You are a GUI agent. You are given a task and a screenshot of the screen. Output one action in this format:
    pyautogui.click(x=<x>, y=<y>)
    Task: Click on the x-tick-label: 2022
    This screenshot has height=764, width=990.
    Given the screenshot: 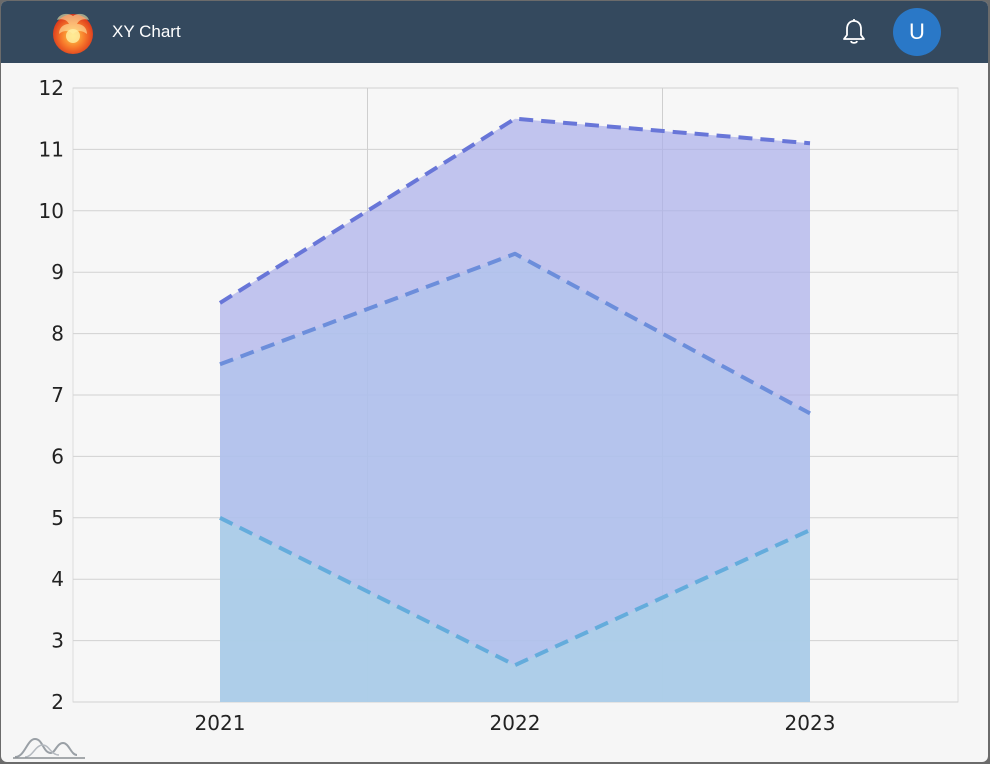 What is the action you would take?
    pyautogui.click(x=515, y=723)
    